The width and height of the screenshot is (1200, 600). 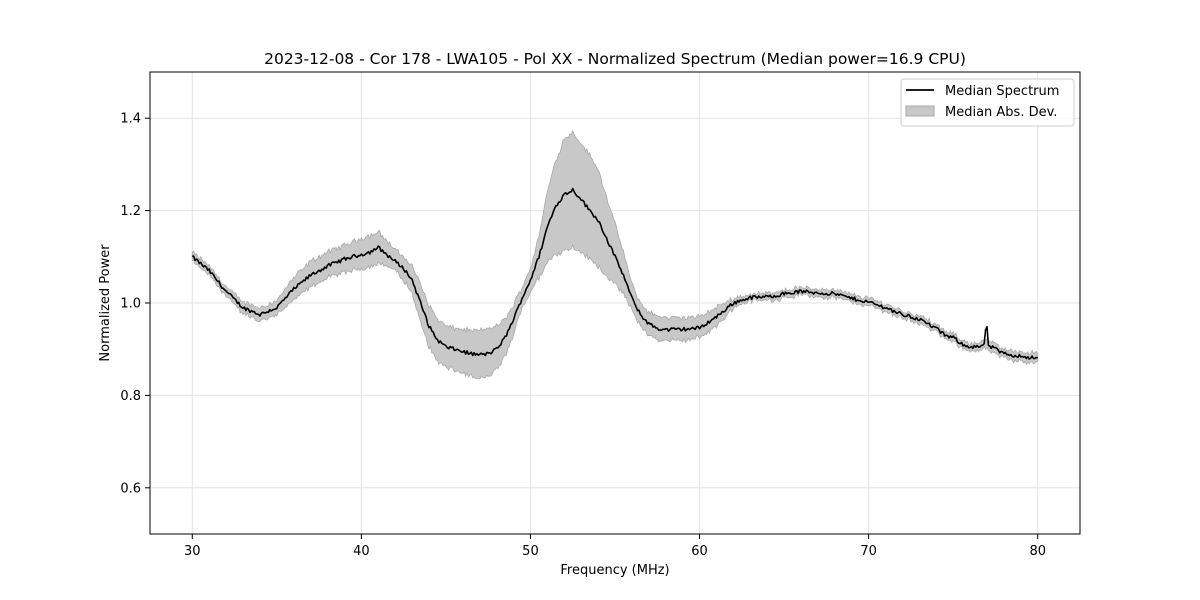 What do you see at coordinates (130, 396) in the screenshot?
I see `y-tick-label: 0.8` at bounding box center [130, 396].